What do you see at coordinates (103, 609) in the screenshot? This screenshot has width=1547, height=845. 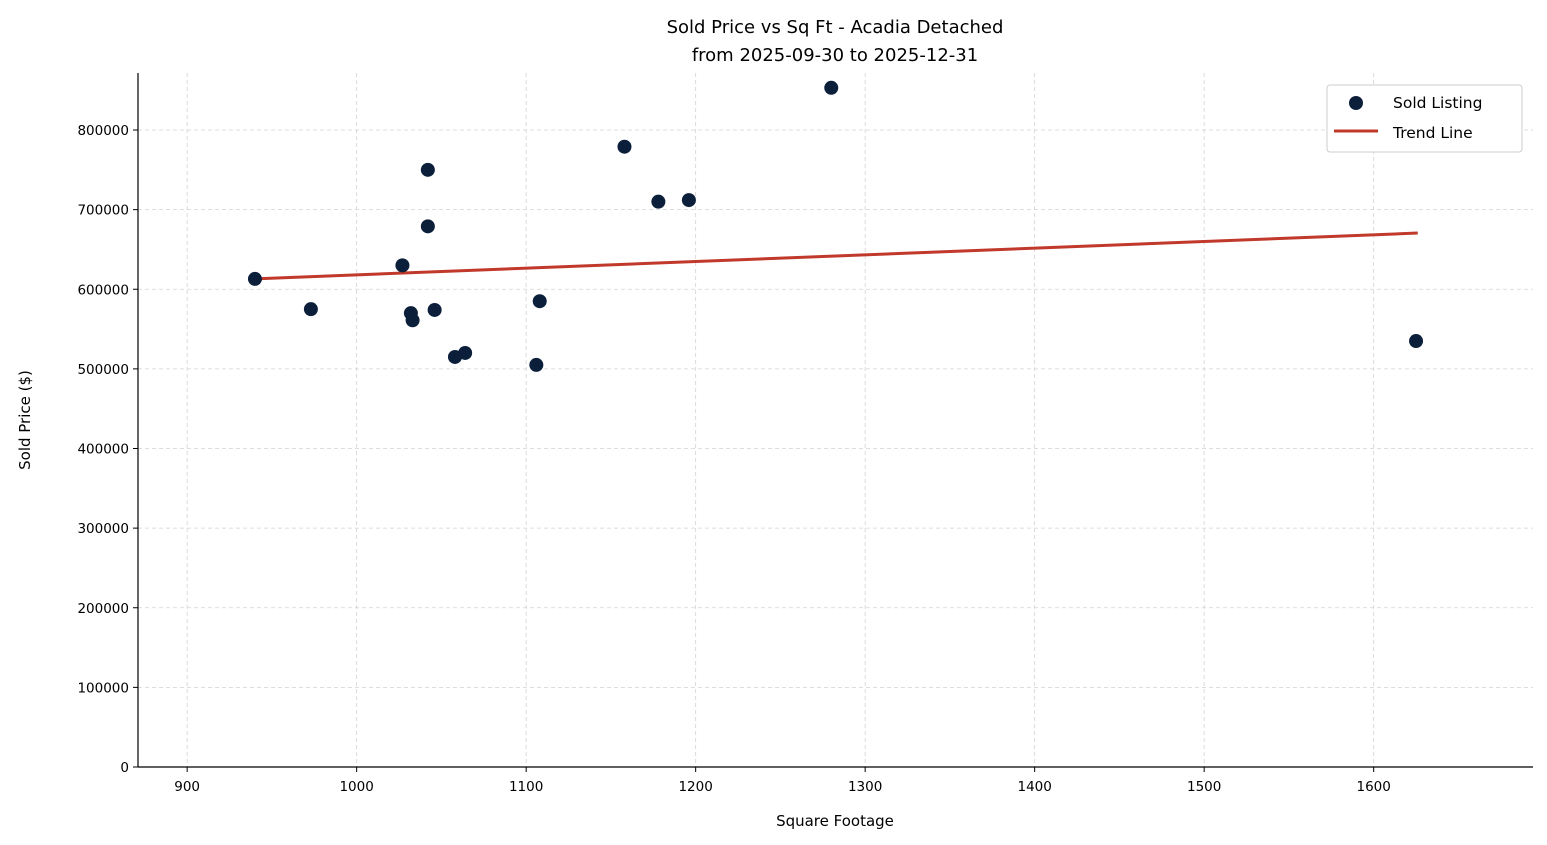 I see `y-tick-label: 200000` at bounding box center [103, 609].